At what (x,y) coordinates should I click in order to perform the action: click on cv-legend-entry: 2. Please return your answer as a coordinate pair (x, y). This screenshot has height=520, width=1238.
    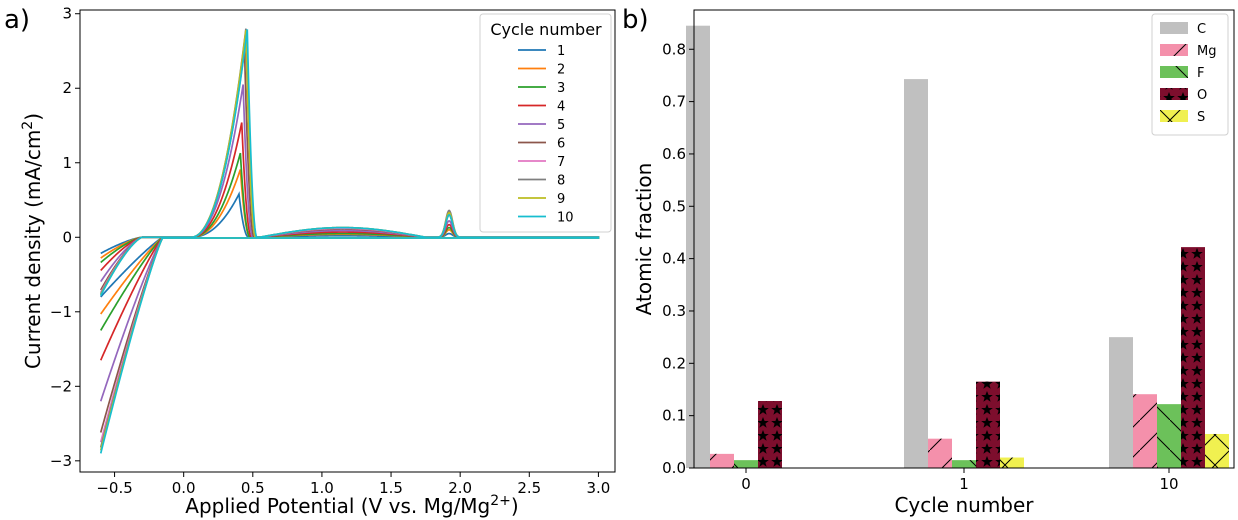
    Looking at the image, I should click on (561, 70).